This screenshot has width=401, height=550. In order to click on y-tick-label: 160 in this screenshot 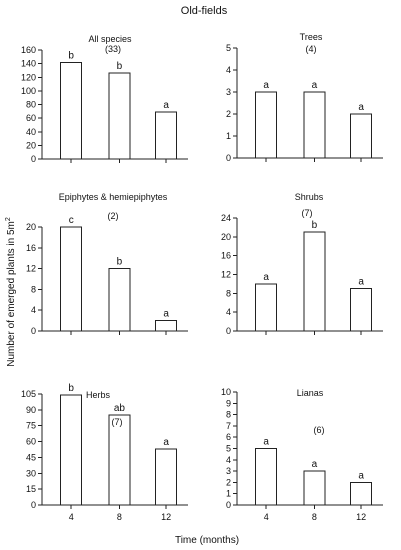, I will do `click(28, 50)`.